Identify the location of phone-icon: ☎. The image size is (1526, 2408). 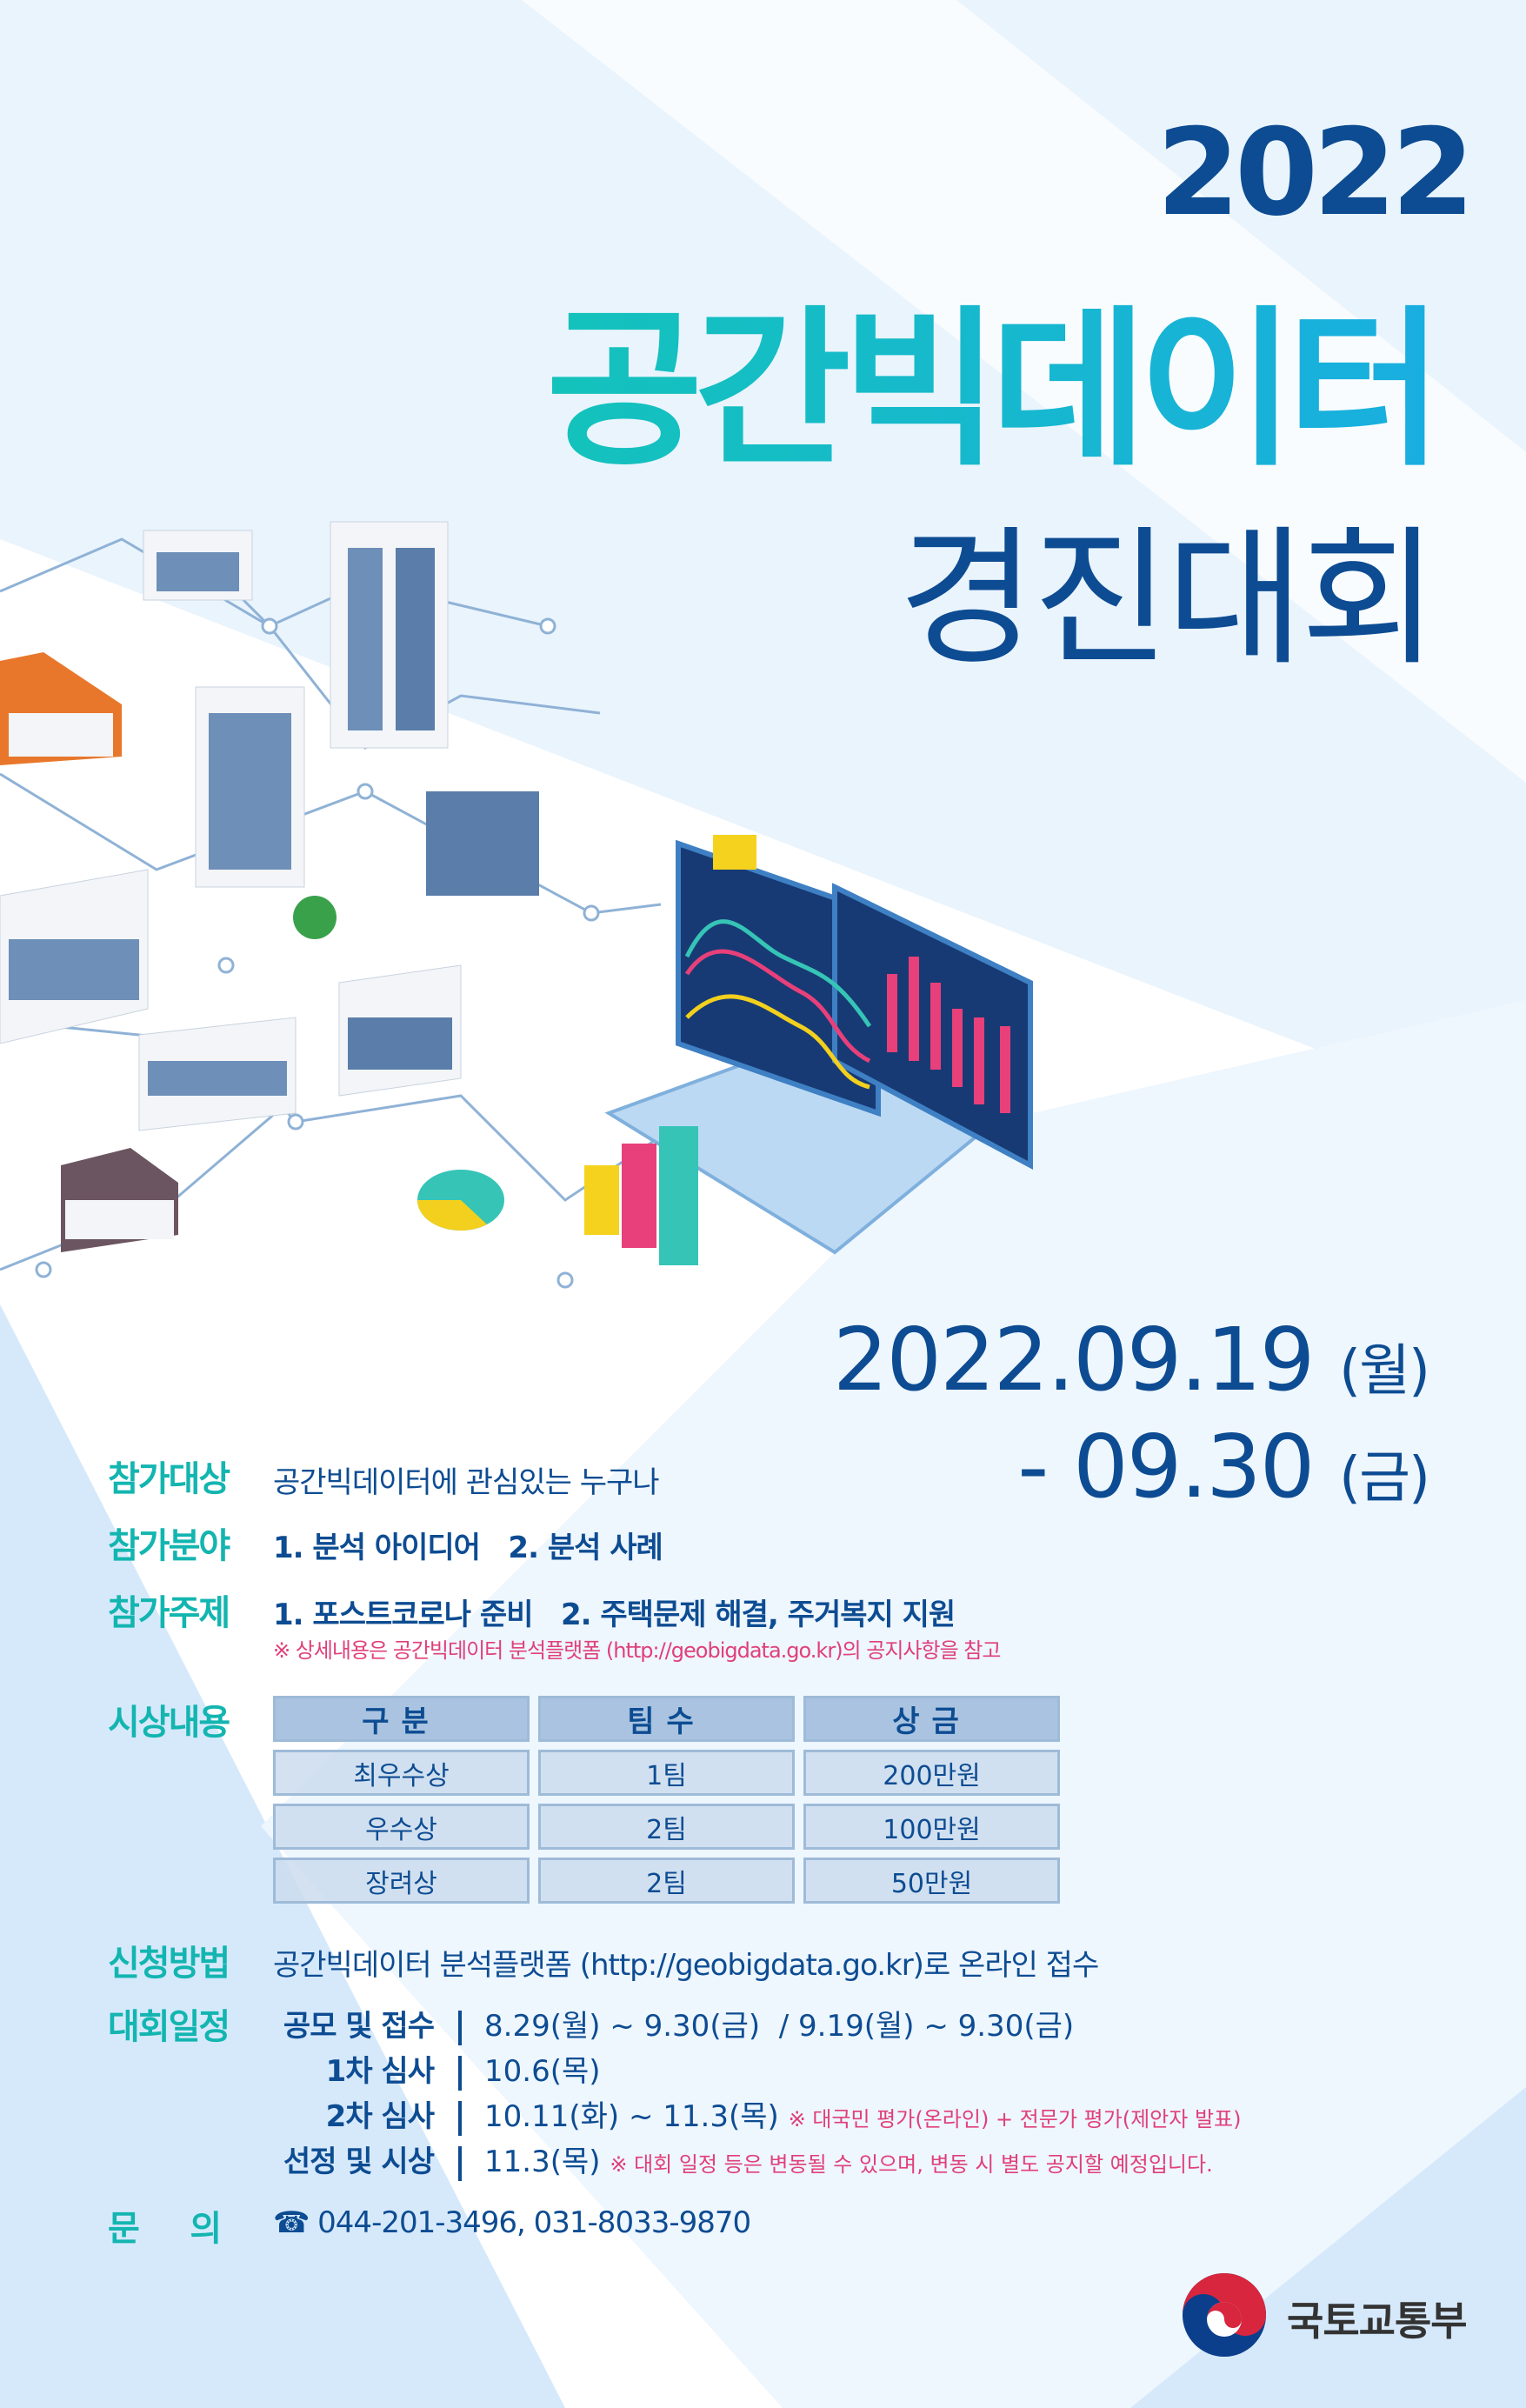
(291, 2222).